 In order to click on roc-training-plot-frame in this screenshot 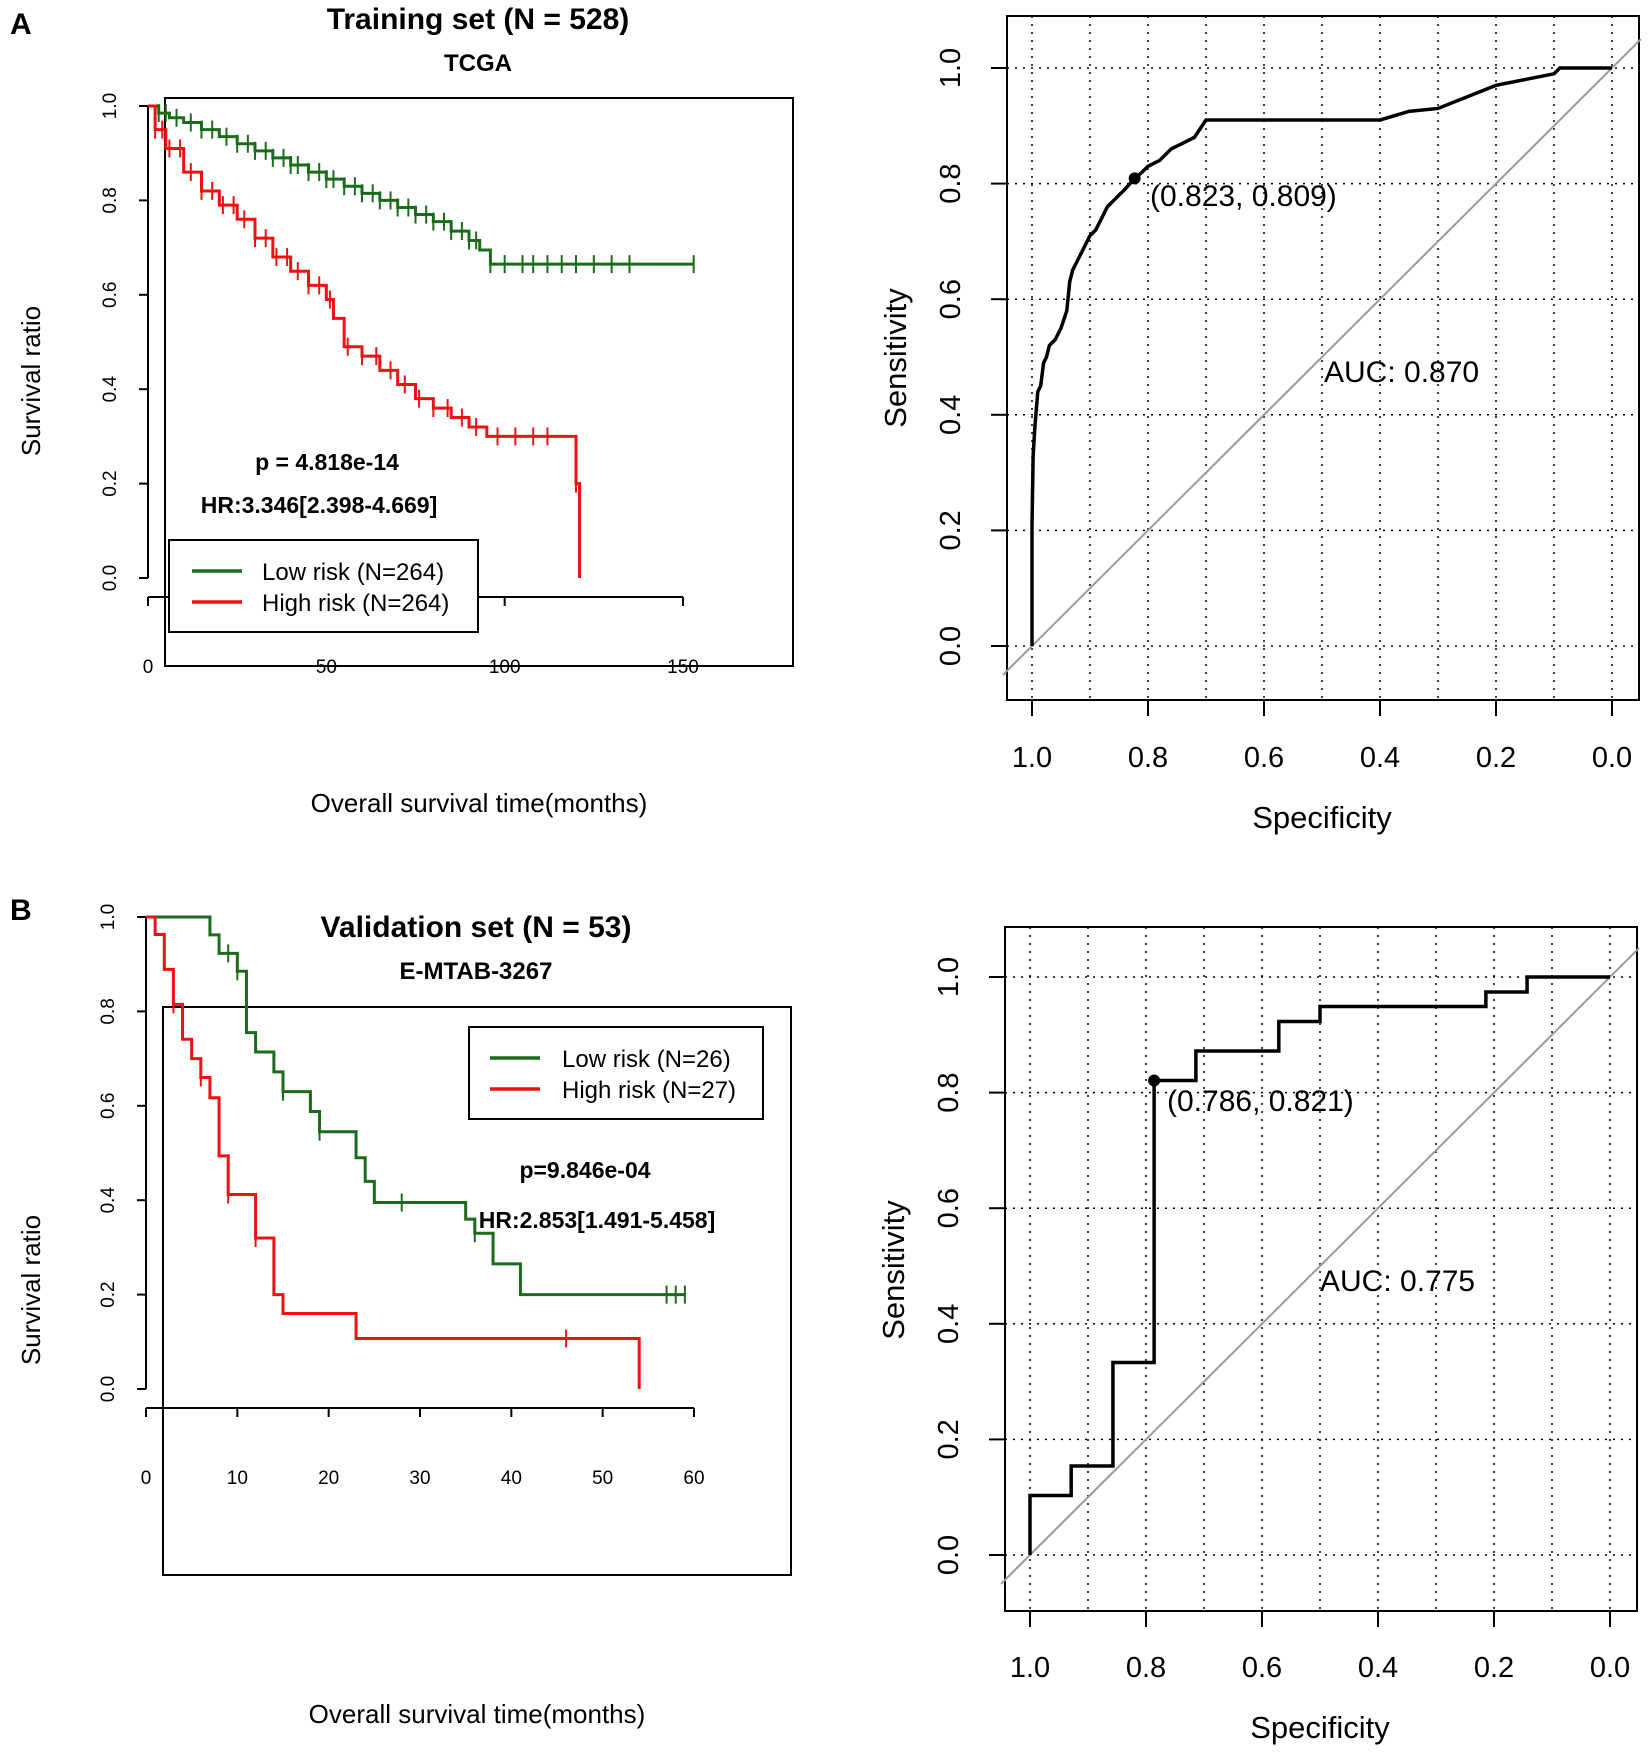, I will do `click(1323, 358)`.